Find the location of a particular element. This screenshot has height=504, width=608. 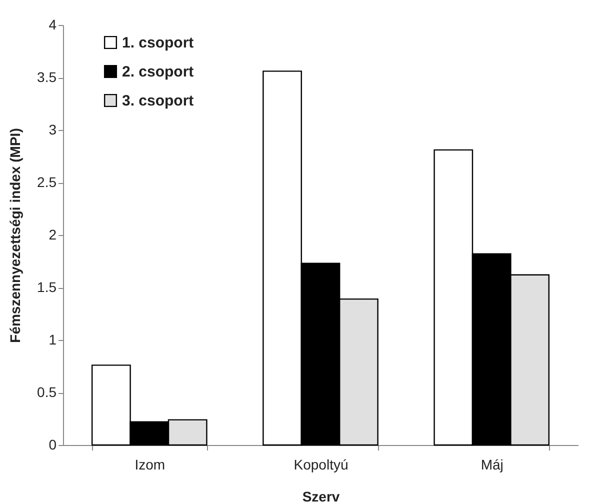

legend-label: 2. csoport is located at coordinates (158, 72).